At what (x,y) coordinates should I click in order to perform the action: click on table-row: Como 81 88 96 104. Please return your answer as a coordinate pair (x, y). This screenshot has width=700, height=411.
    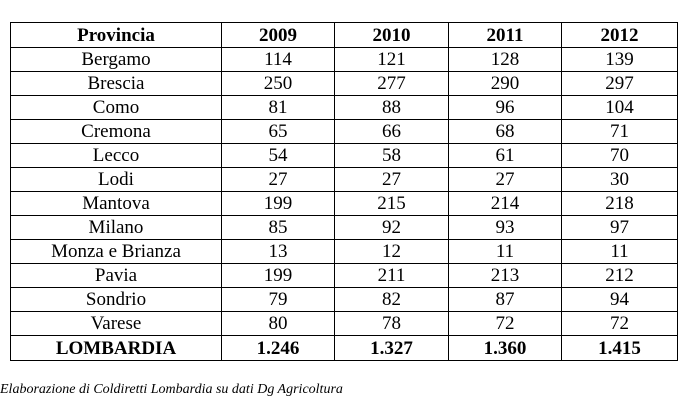
    Looking at the image, I should click on (344, 107).